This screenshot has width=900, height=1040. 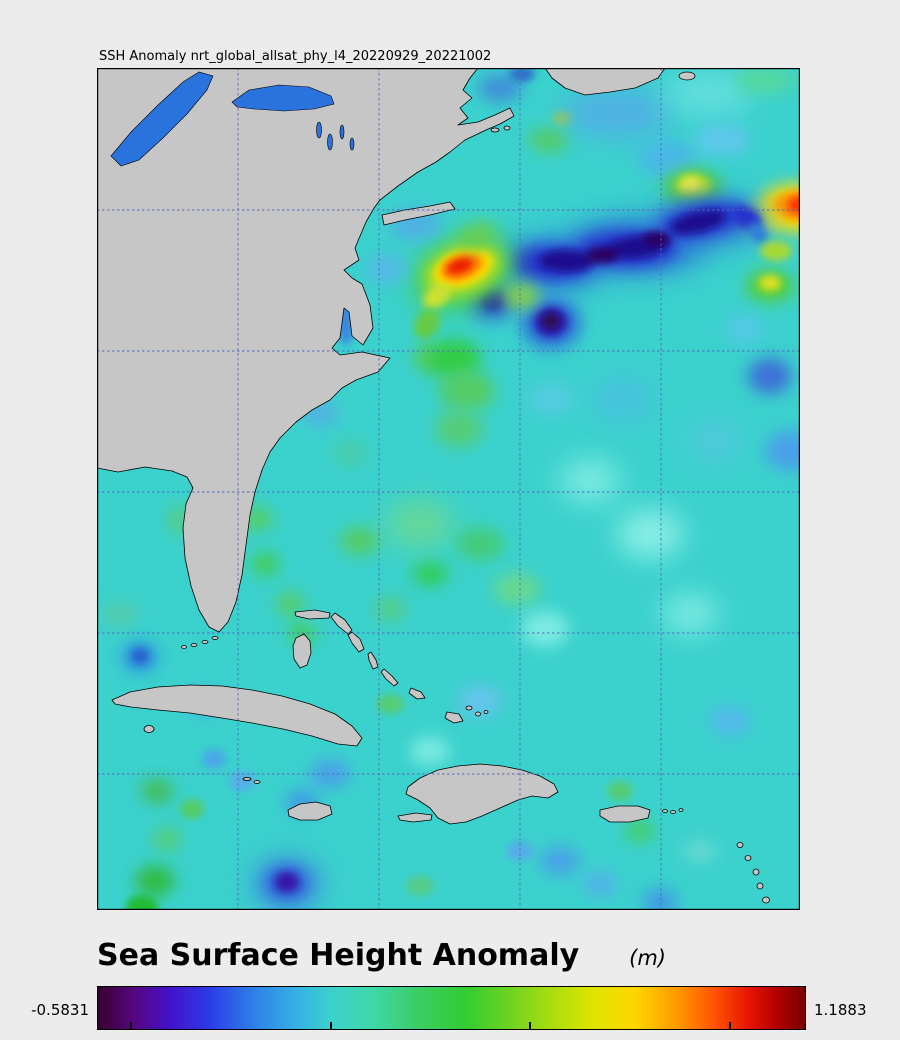 I want to click on lakes-layer, so click(x=232, y=119).